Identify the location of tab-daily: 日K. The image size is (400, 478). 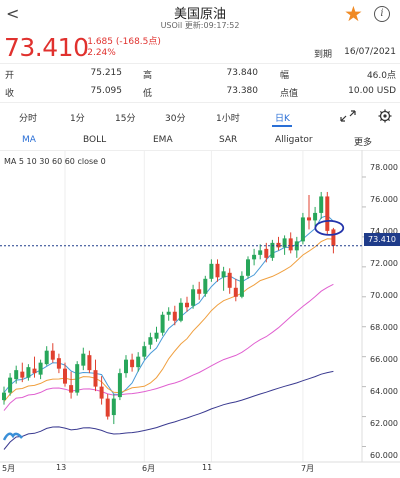
(282, 119).